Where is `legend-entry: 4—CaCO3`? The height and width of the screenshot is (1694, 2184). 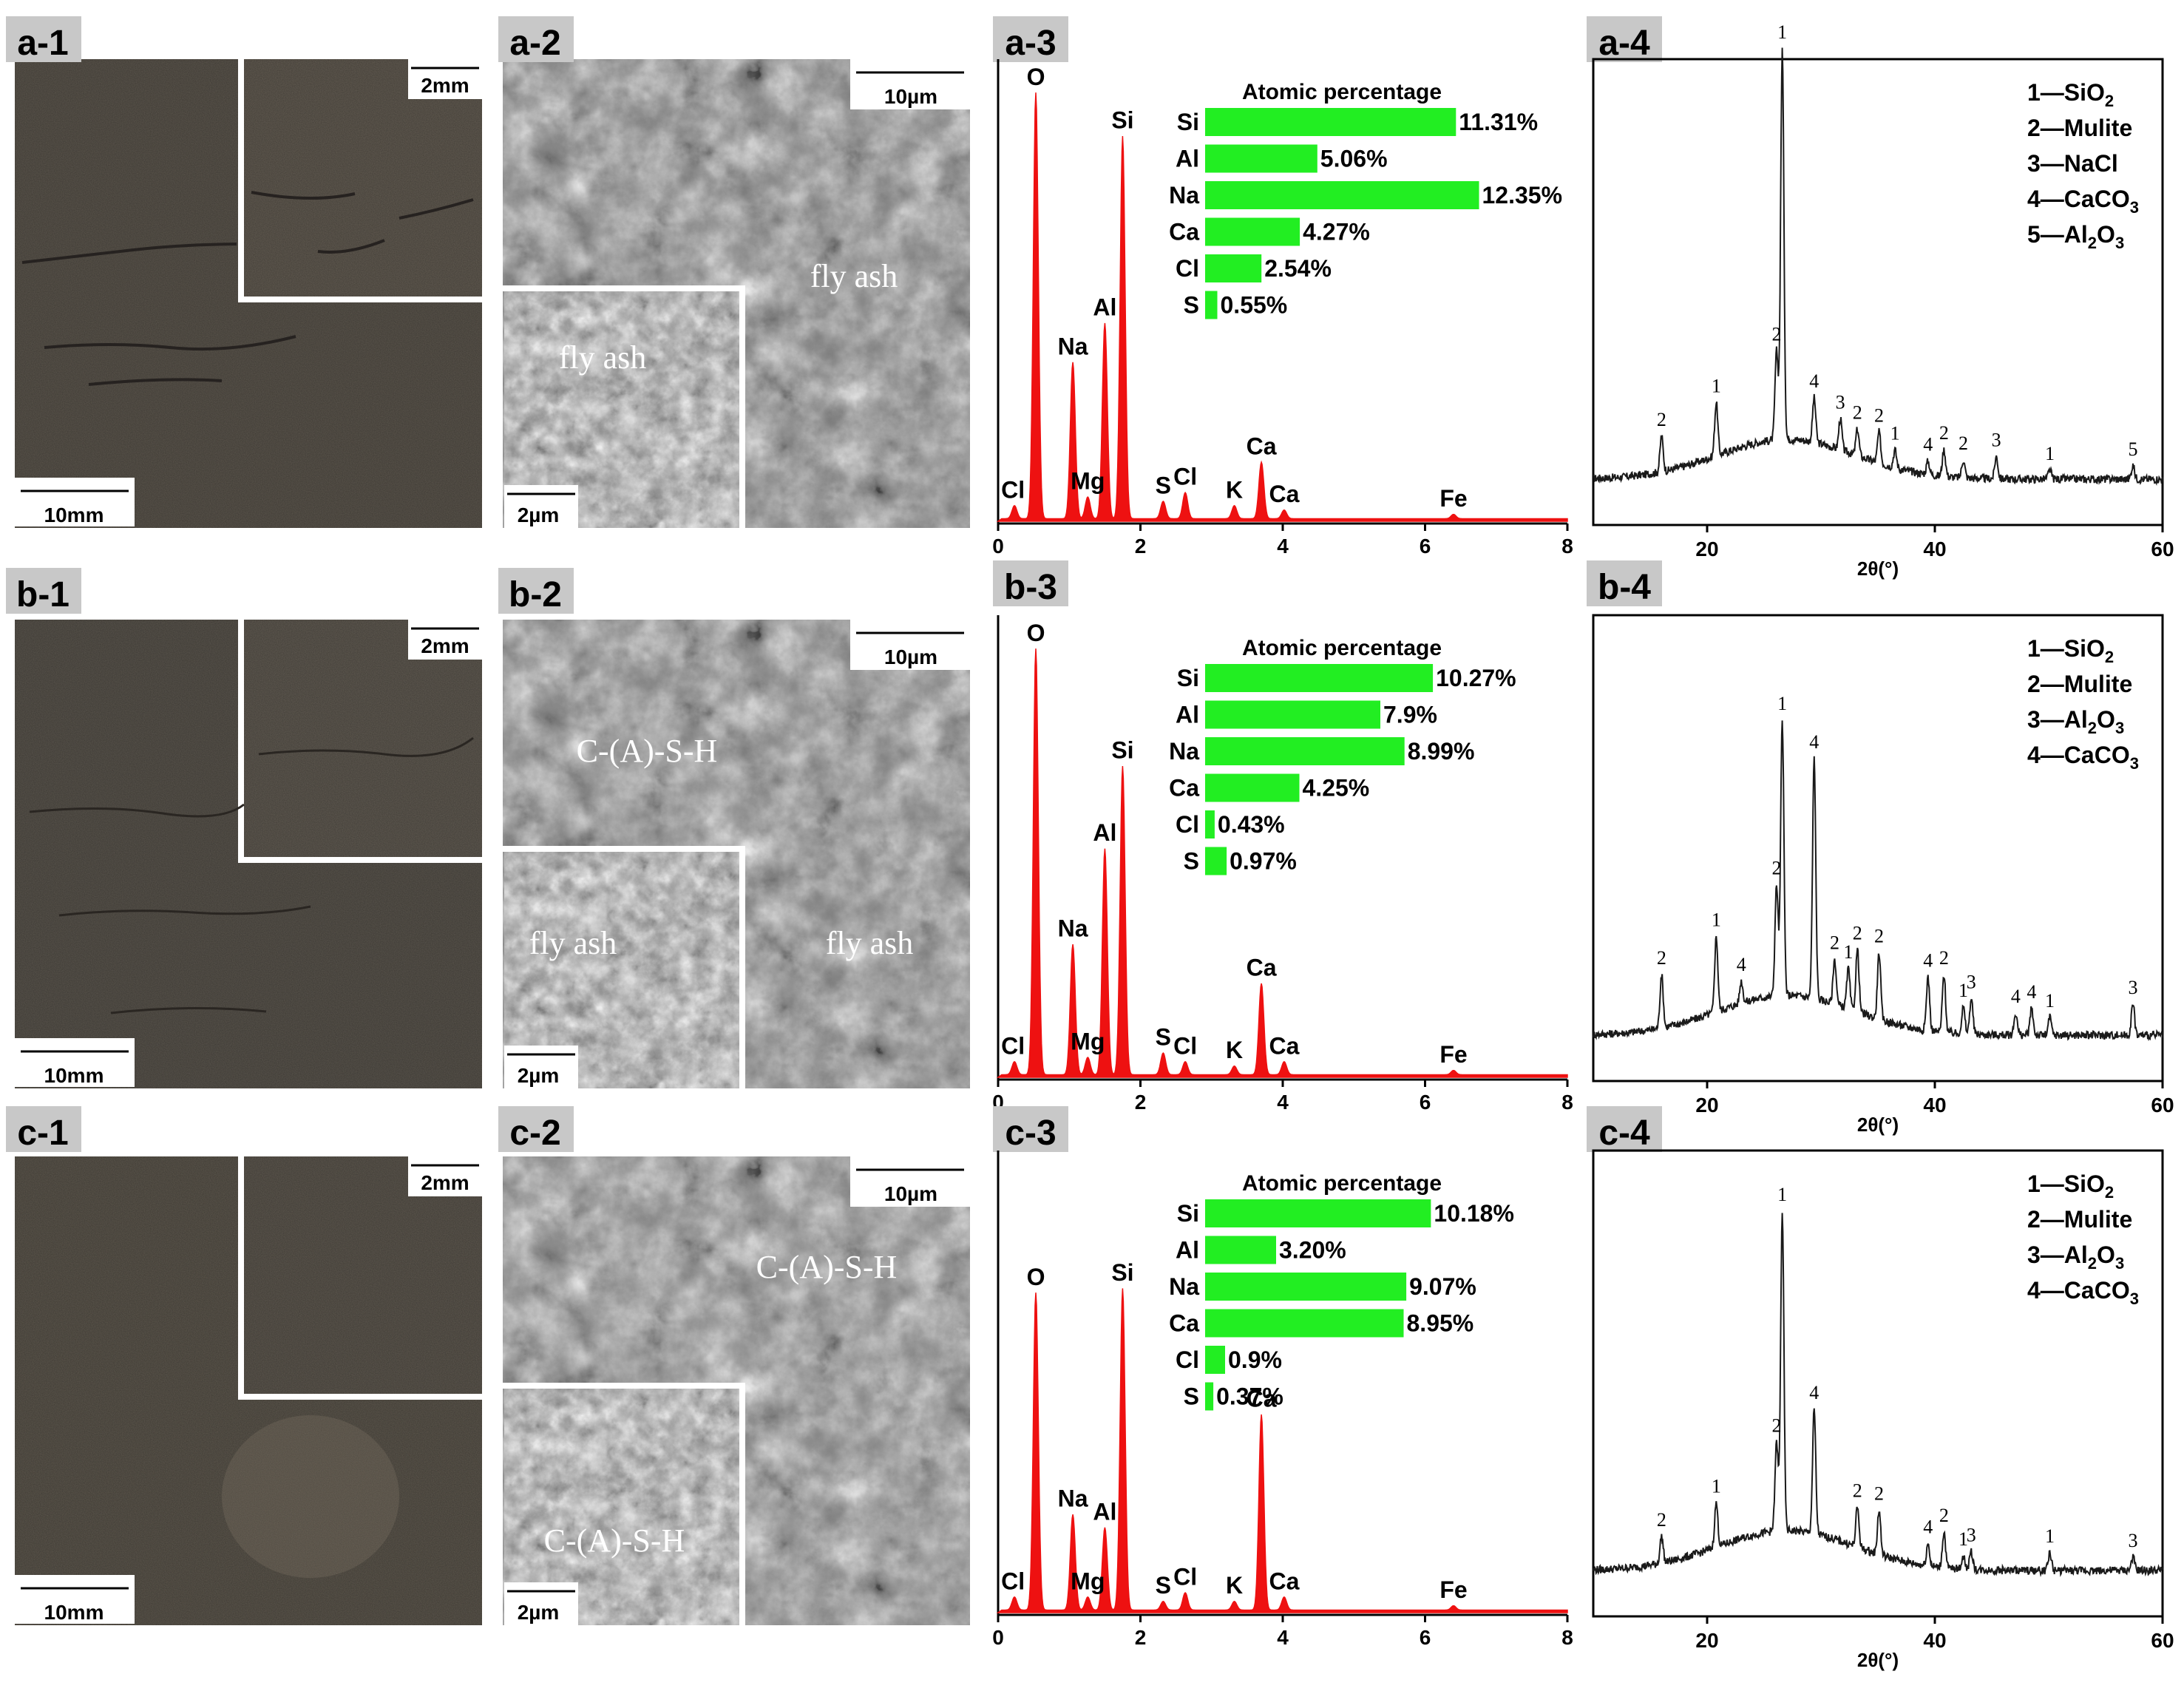 legend-entry: 4—CaCO3 is located at coordinates (2083, 201).